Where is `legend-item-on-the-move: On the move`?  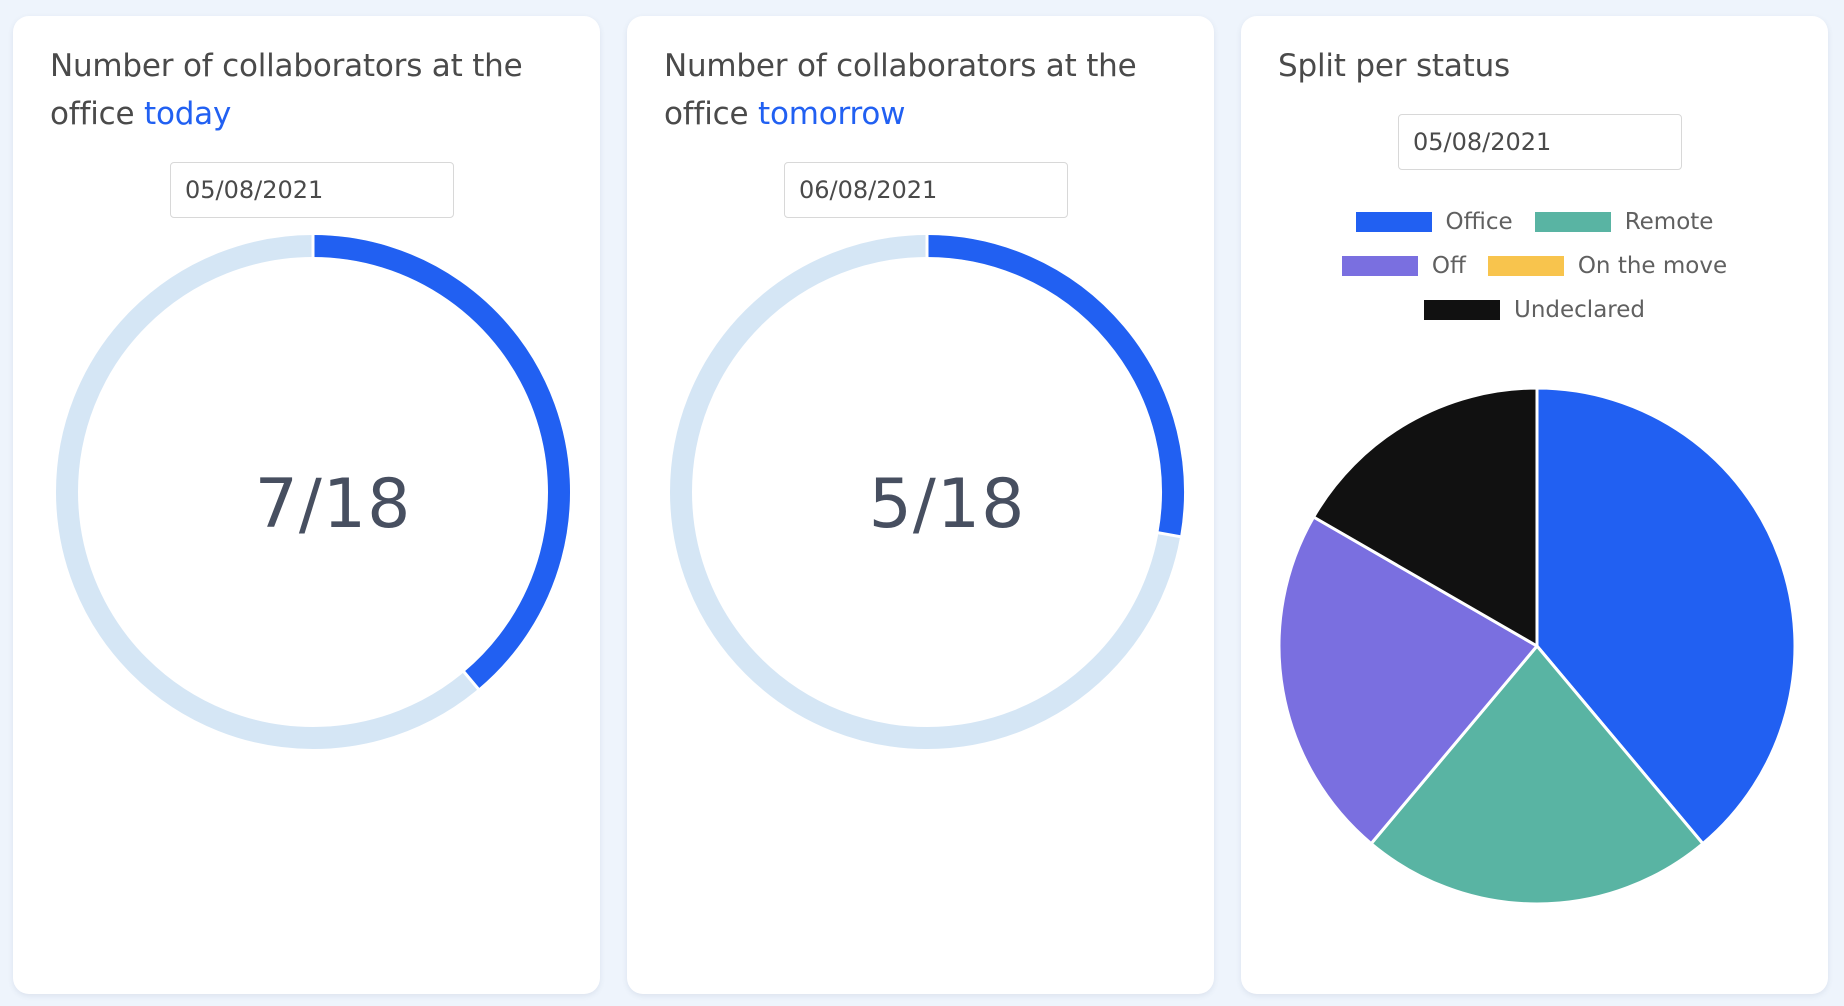 legend-item-on-the-move: On the move is located at coordinates (1607, 266).